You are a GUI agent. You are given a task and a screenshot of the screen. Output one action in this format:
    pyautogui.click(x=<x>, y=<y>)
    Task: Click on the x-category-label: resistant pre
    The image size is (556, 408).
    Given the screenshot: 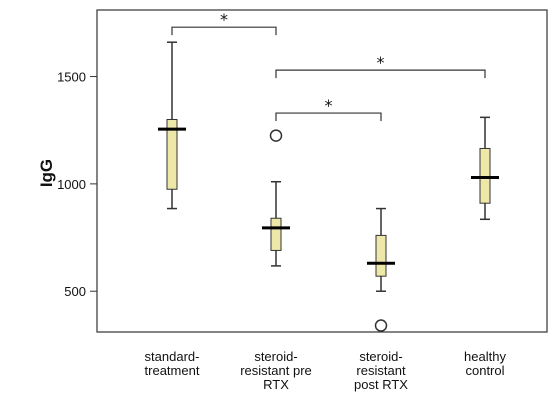 What is the action you would take?
    pyautogui.click(x=276, y=370)
    